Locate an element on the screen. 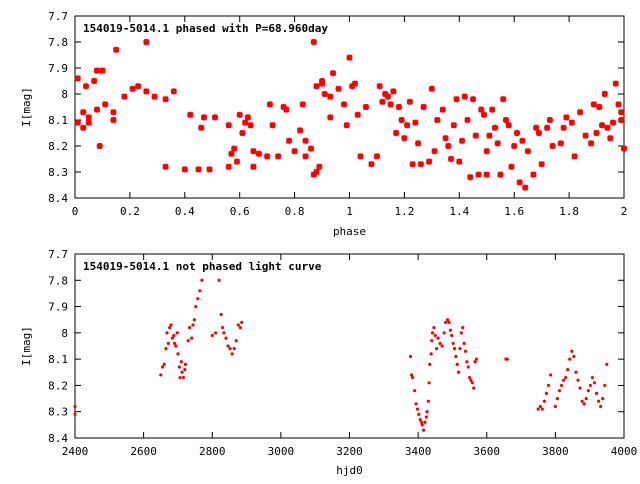  y-tick-label: 8.4 is located at coordinates (58, 198).